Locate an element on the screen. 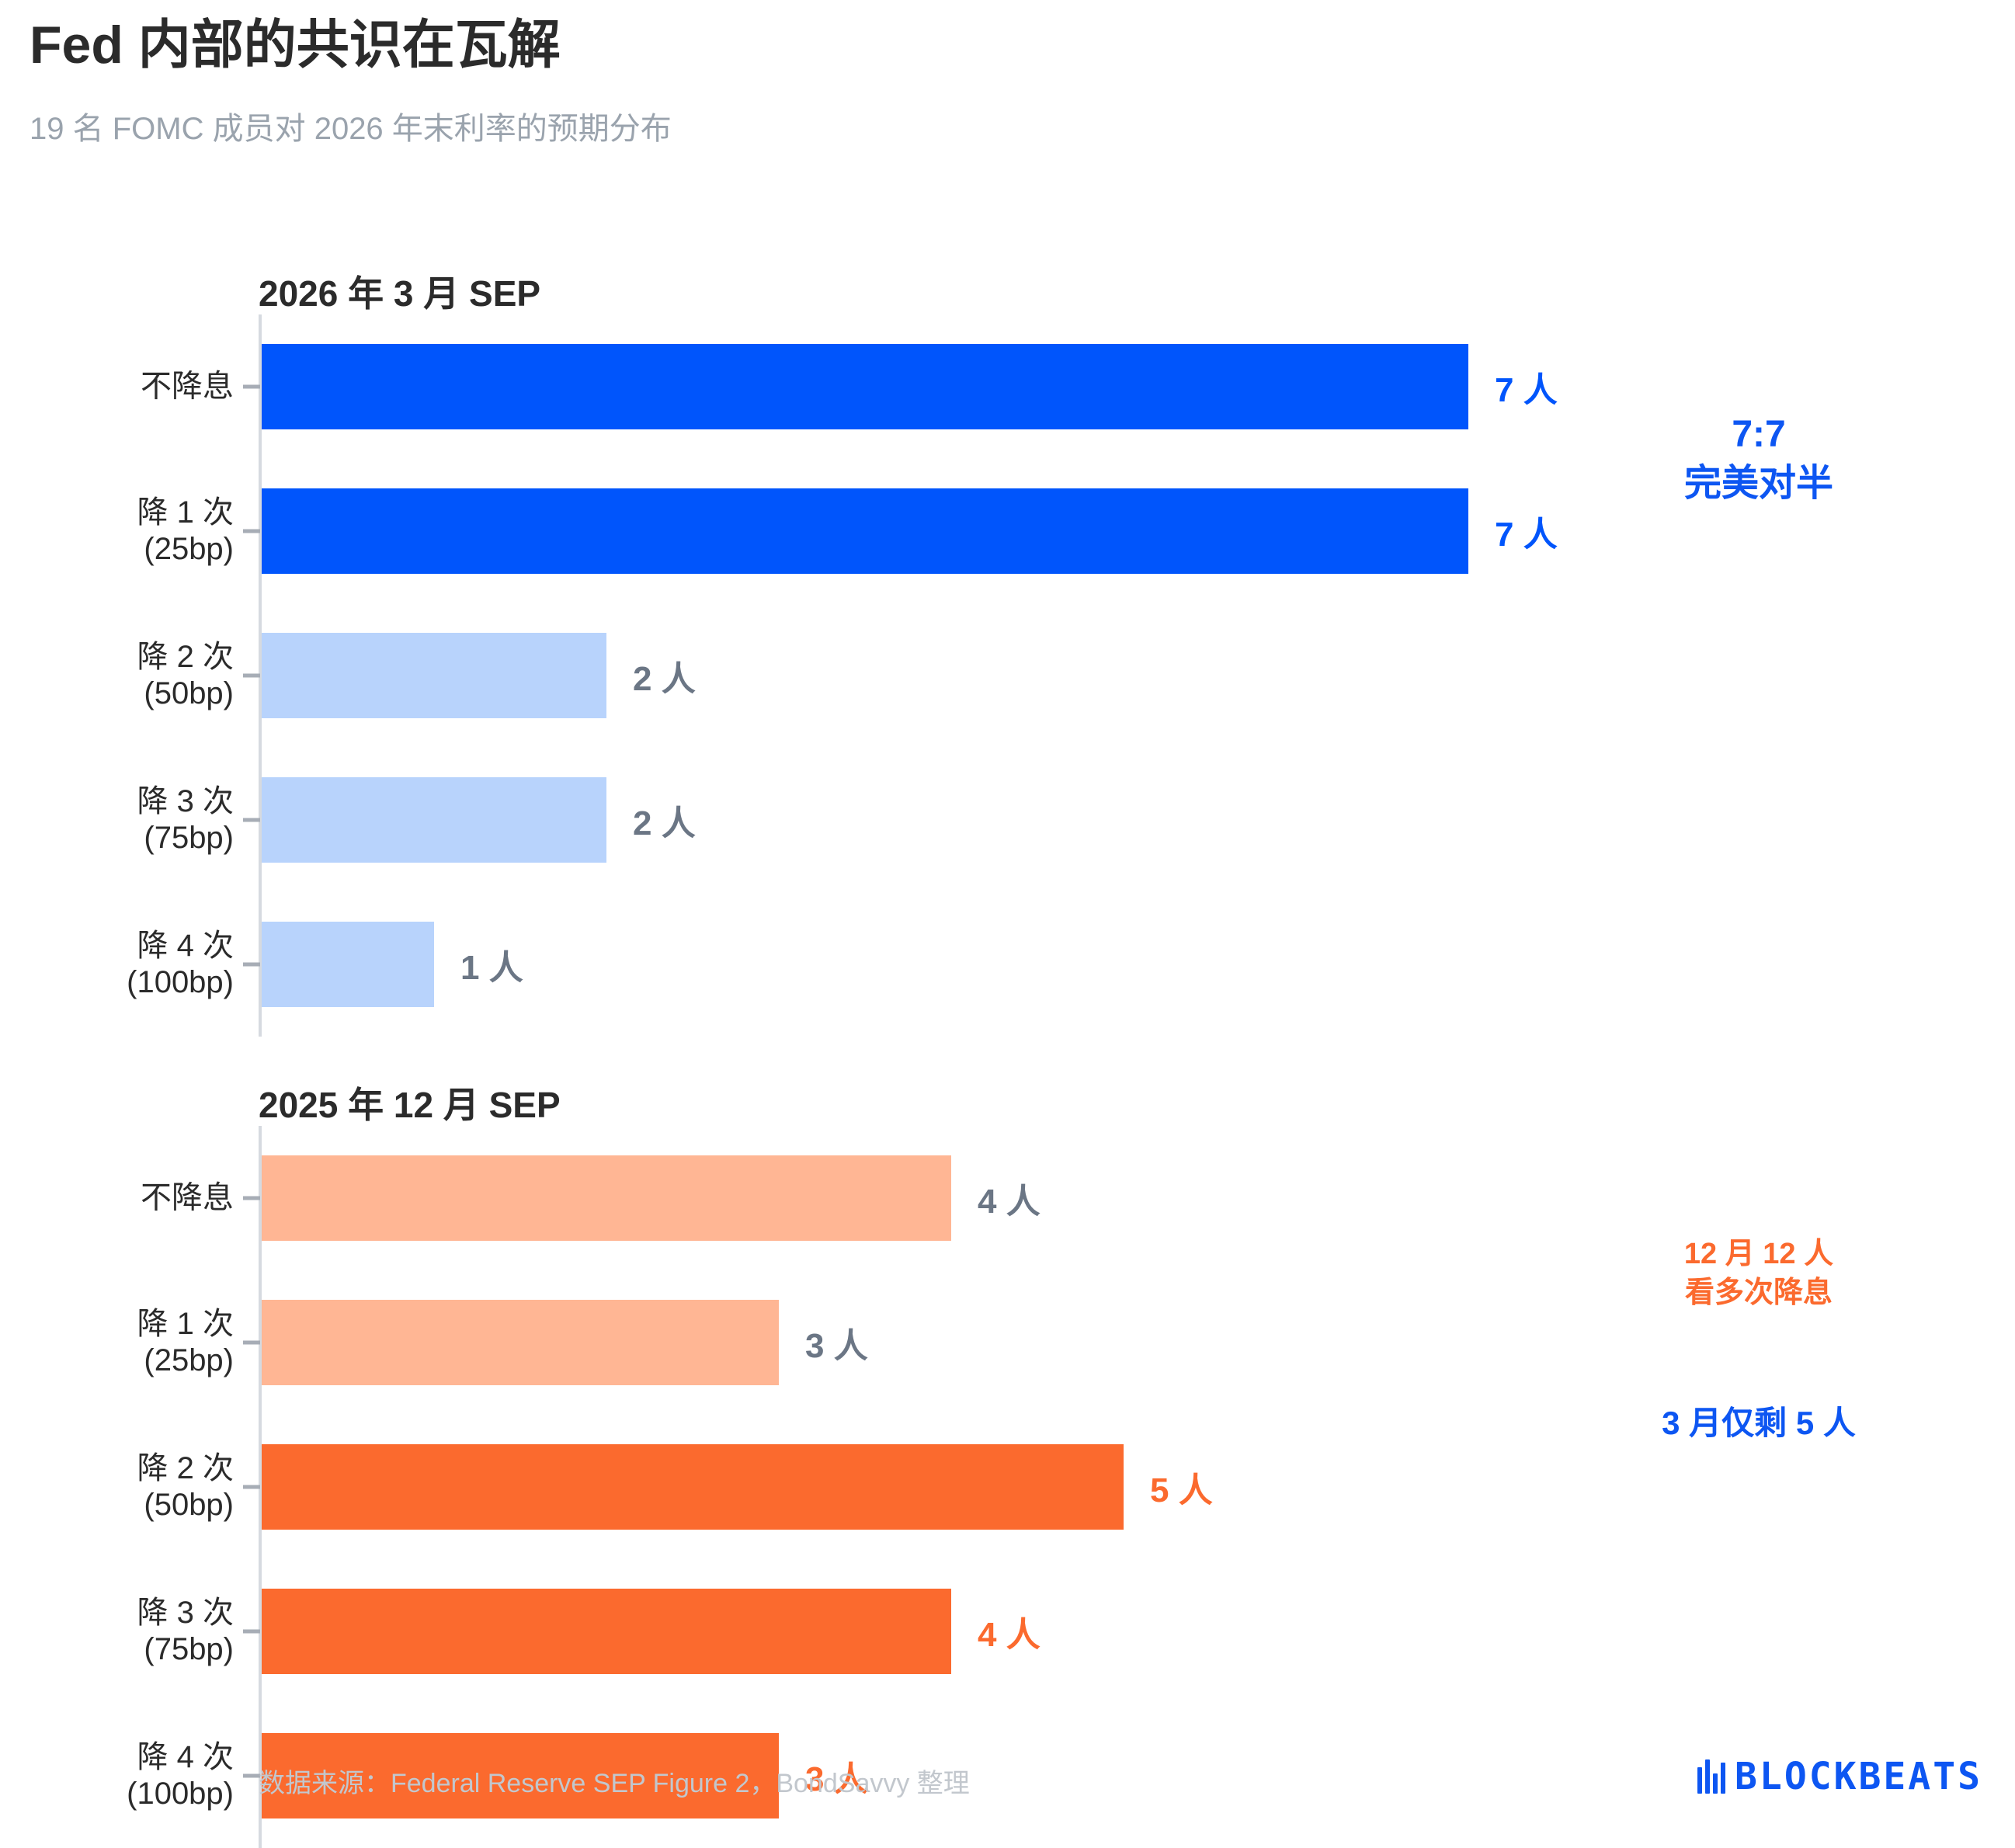 Image resolution: width=2015 pixels, height=1848 pixels. bar-row: 不降息 7 人 is located at coordinates (1007, 386).